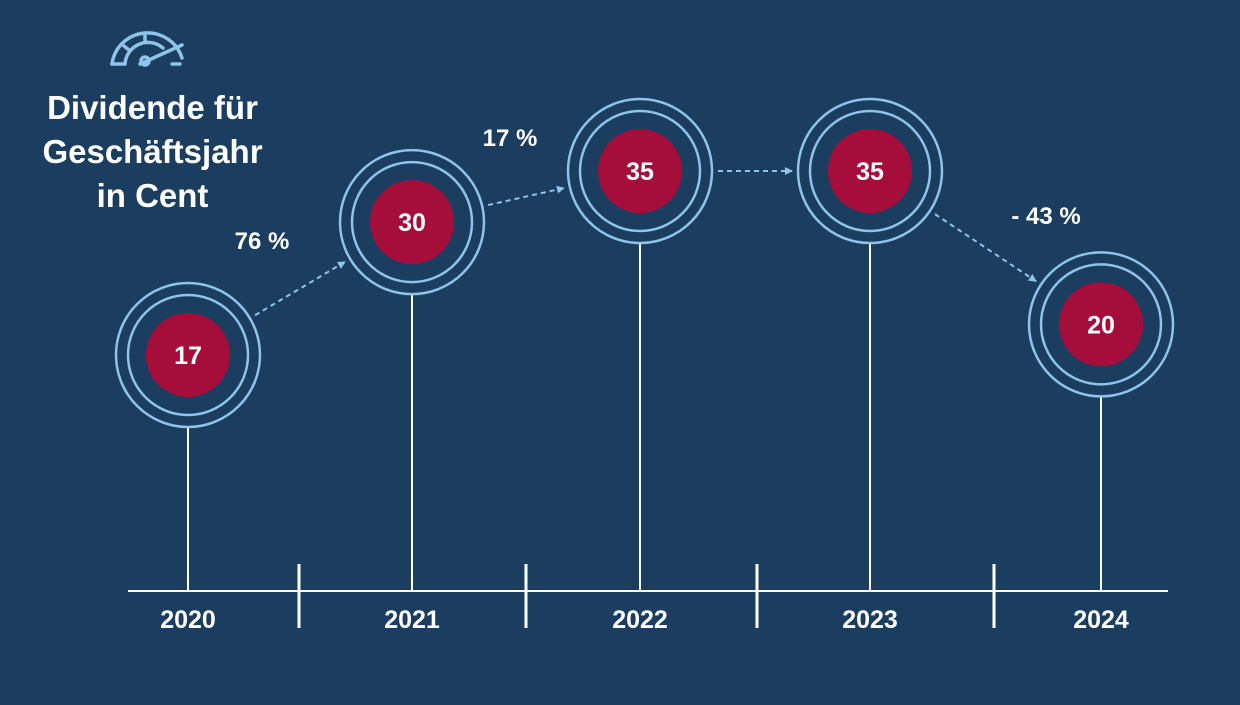  Describe the element at coordinates (985, 248) in the screenshot. I see `change-arrow-2023-2024` at that location.